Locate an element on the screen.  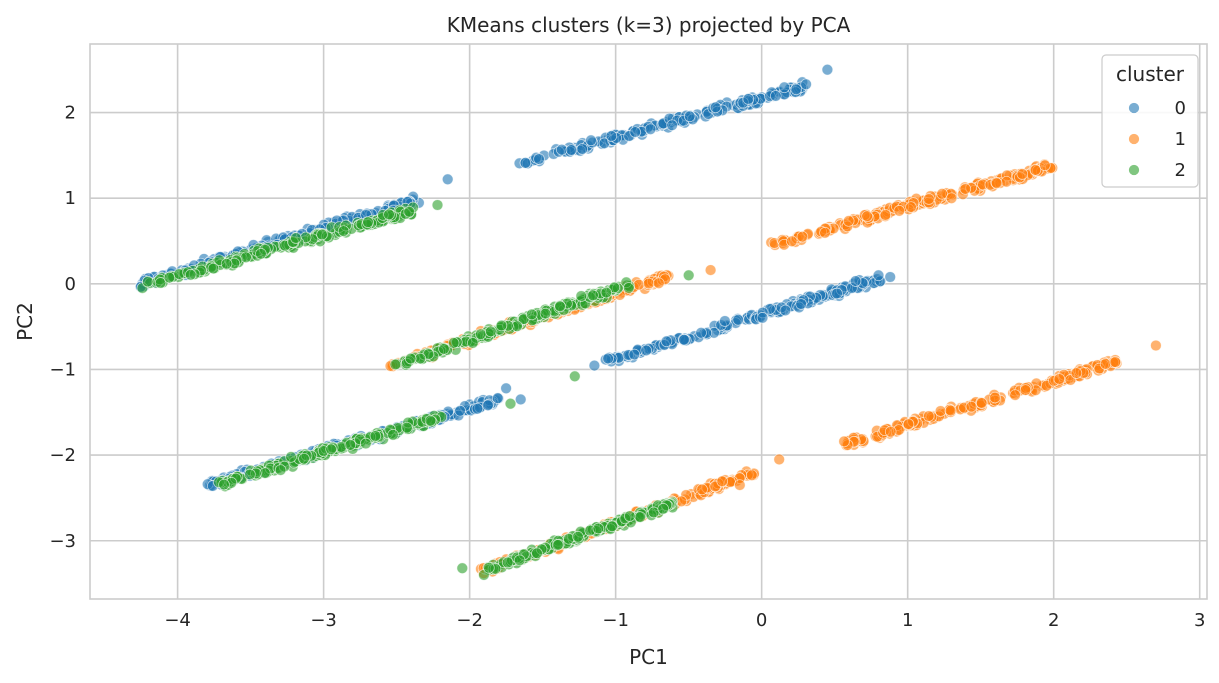
y-tick-label: −3 is located at coordinates (62, 541).